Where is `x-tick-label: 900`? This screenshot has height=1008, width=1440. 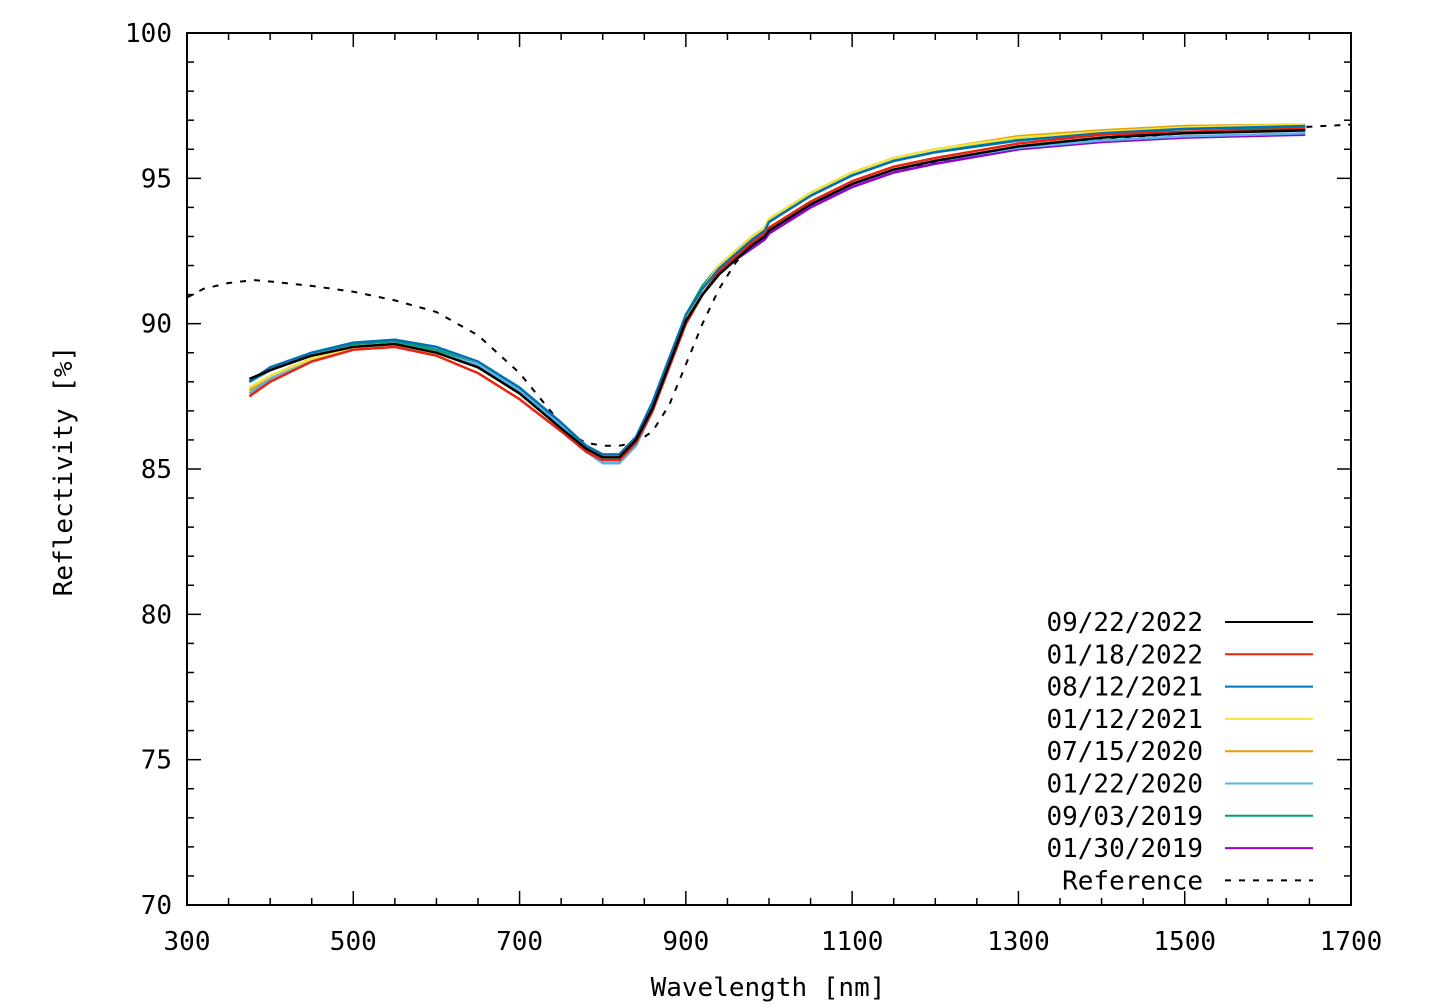 x-tick-label: 900 is located at coordinates (685, 942).